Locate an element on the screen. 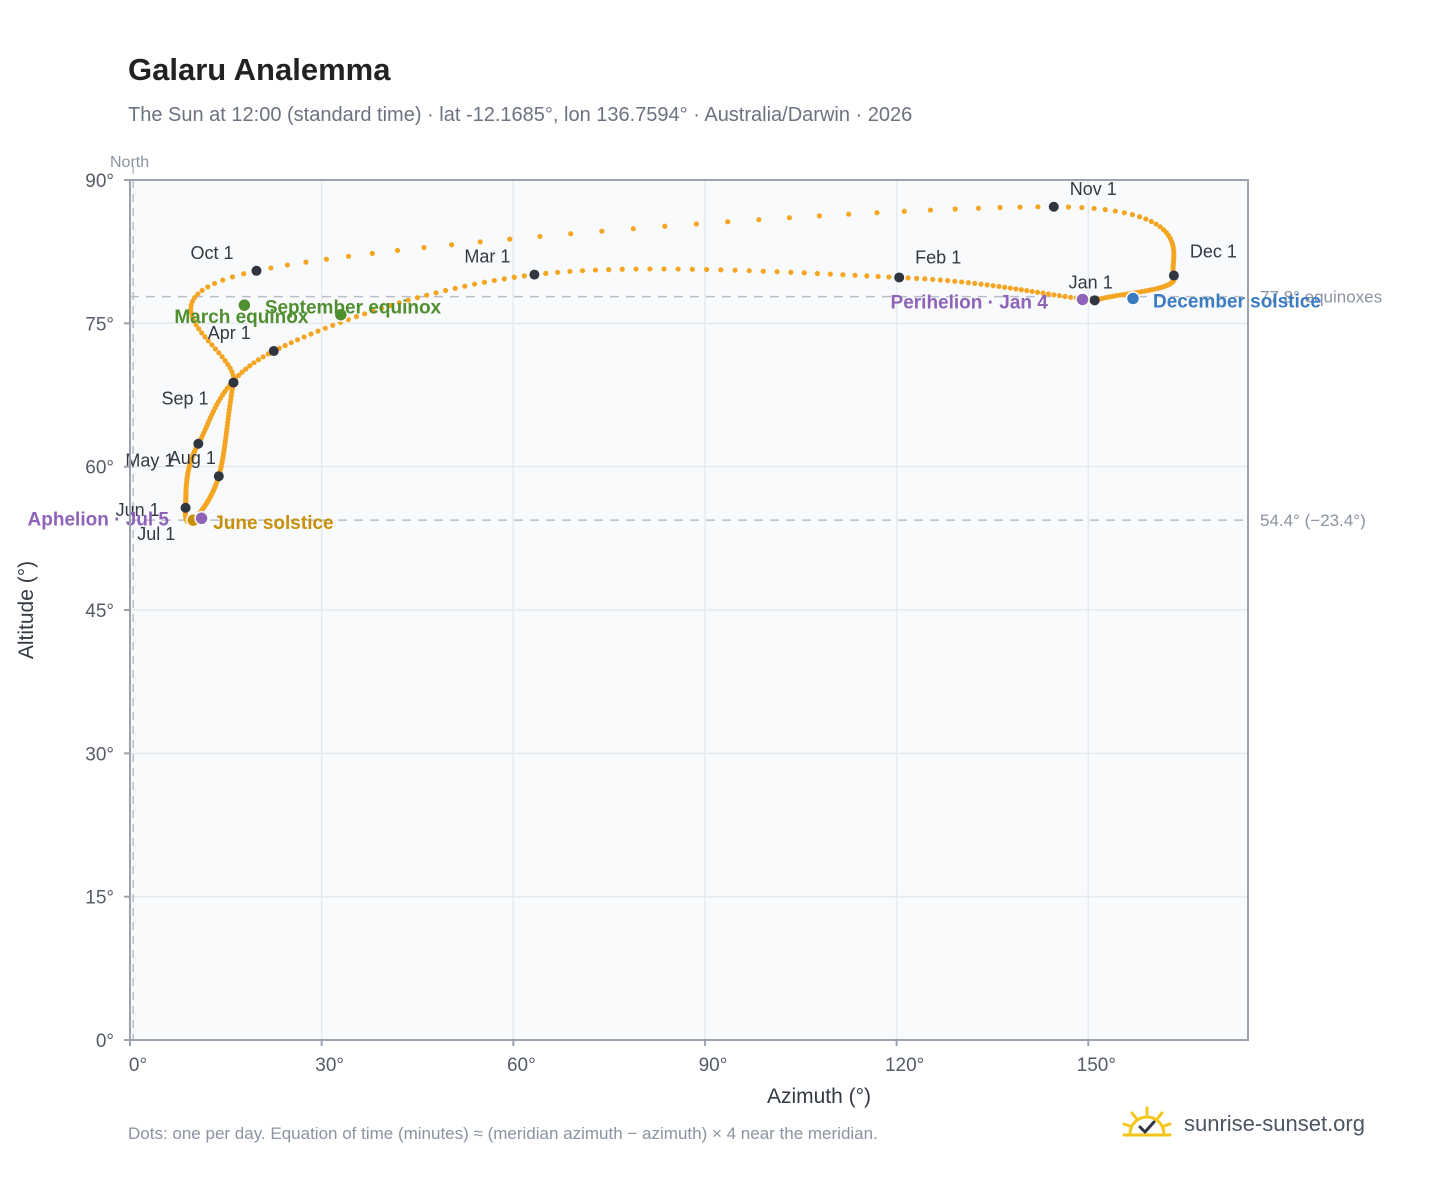 The width and height of the screenshot is (1448, 1188). month-label-feb-1: Feb 1 is located at coordinates (938, 257).